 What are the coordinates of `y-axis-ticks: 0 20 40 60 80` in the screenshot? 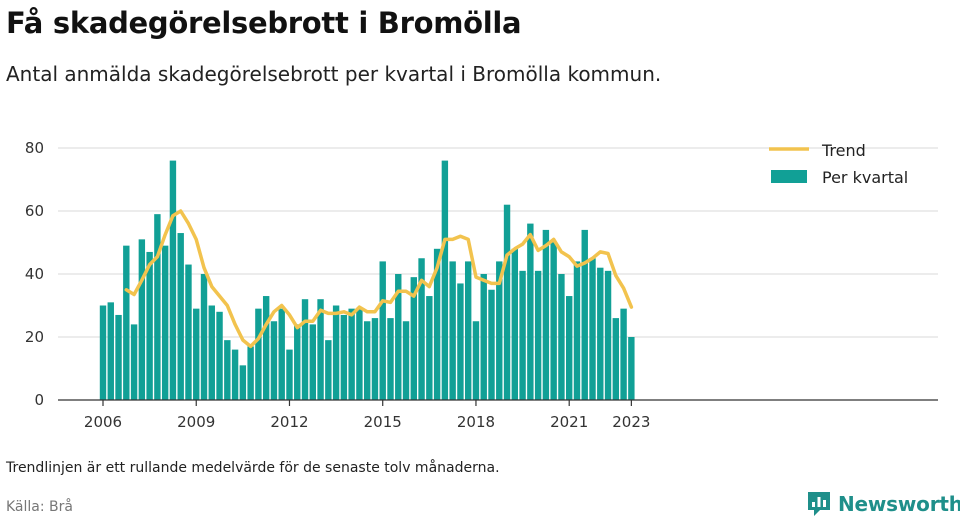 It's located at (34, 274).